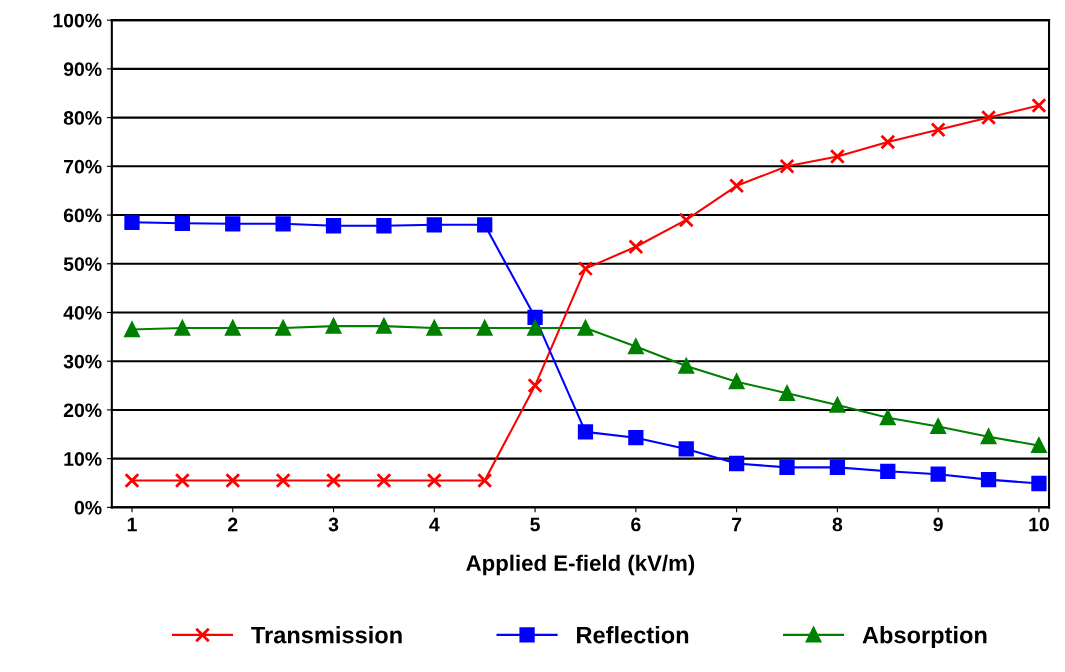 This screenshot has width=1065, height=672. Describe the element at coordinates (535, 524) in the screenshot. I see `x-tick-label: 5` at that location.